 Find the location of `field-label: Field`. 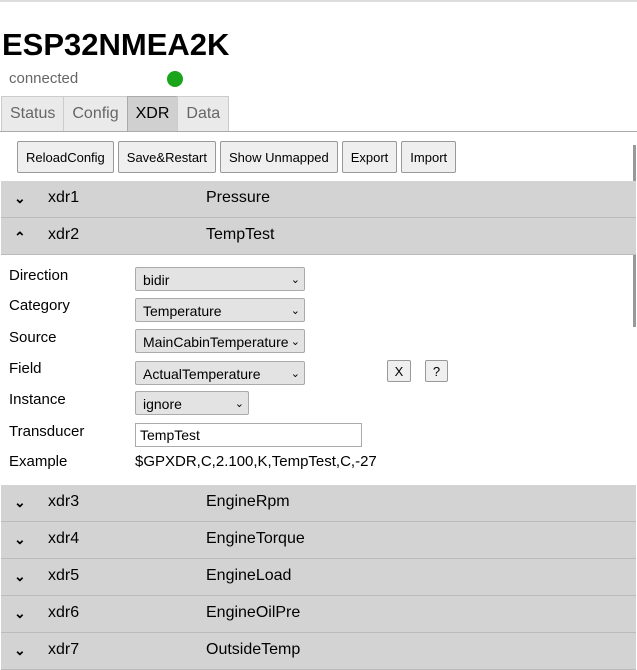

field-label: Field is located at coordinates (25, 368).